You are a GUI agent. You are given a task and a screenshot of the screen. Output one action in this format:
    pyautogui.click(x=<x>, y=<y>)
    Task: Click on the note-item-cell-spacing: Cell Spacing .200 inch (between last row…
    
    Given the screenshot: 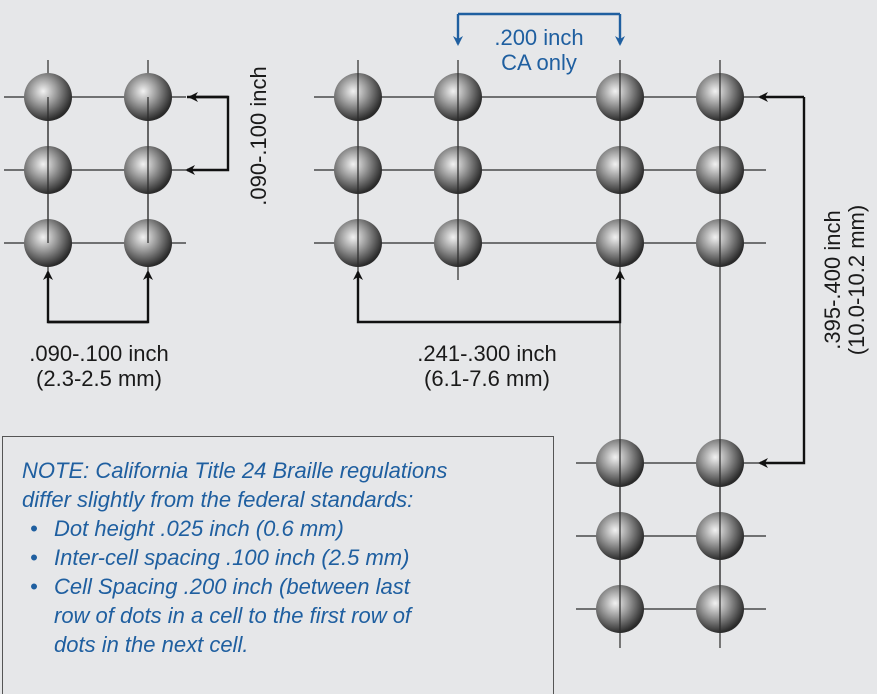 What is the action you would take?
    pyautogui.click(x=287, y=615)
    